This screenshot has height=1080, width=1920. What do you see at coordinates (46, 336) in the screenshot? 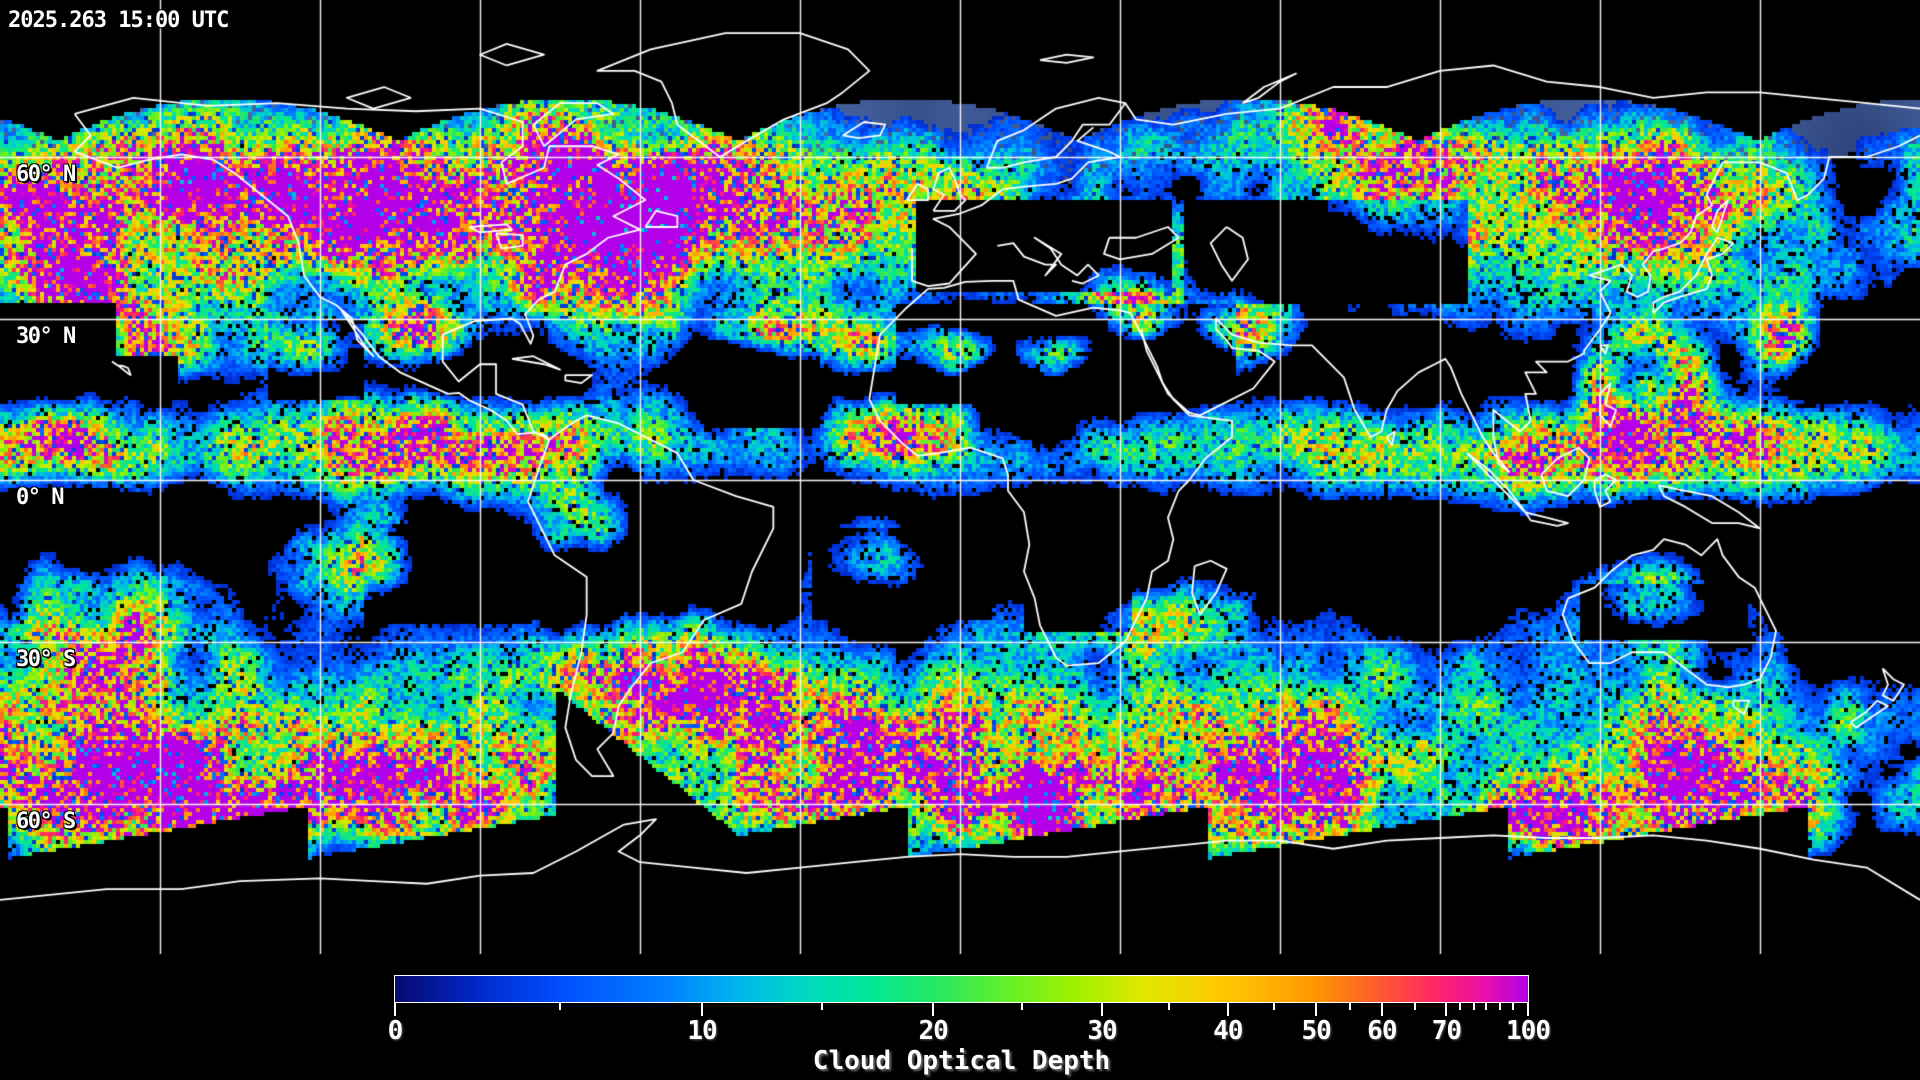
I see `latitude-label: 30° N` at bounding box center [46, 336].